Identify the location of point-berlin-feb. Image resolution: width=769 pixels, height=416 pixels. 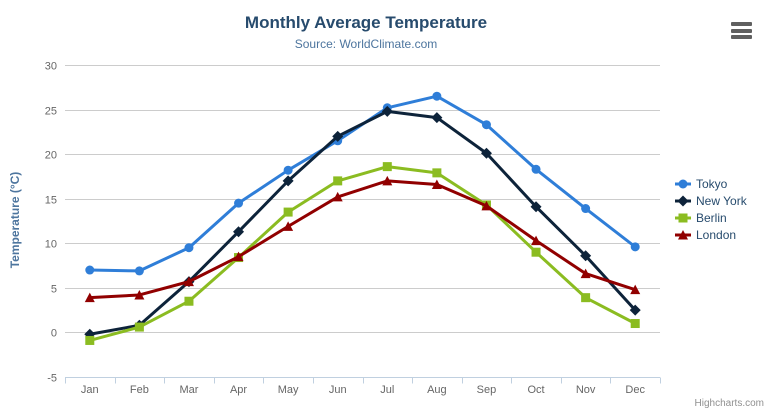
(139, 327).